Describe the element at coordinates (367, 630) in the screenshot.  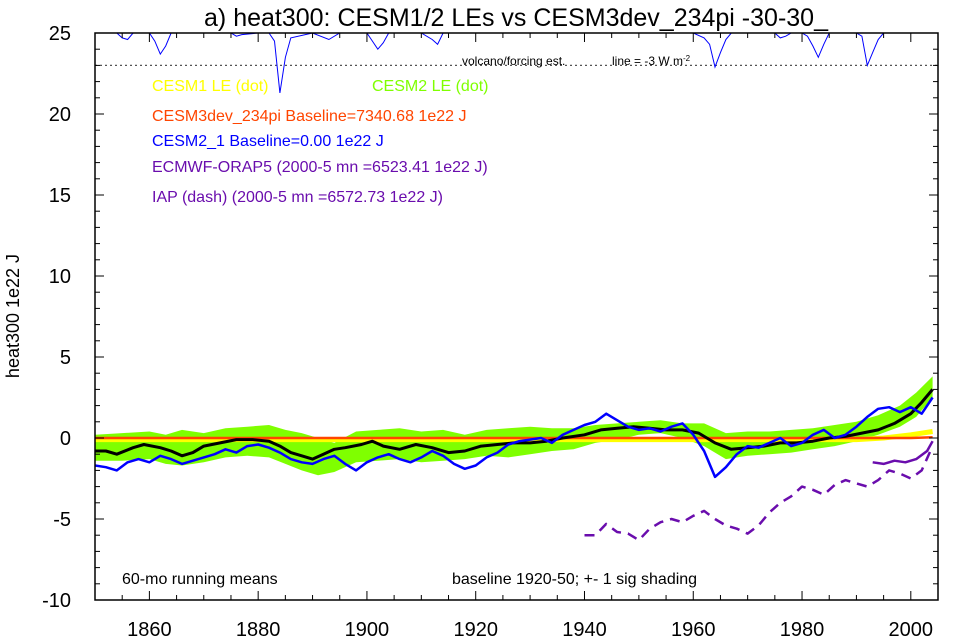
I see `x-tick-label: 1900` at that location.